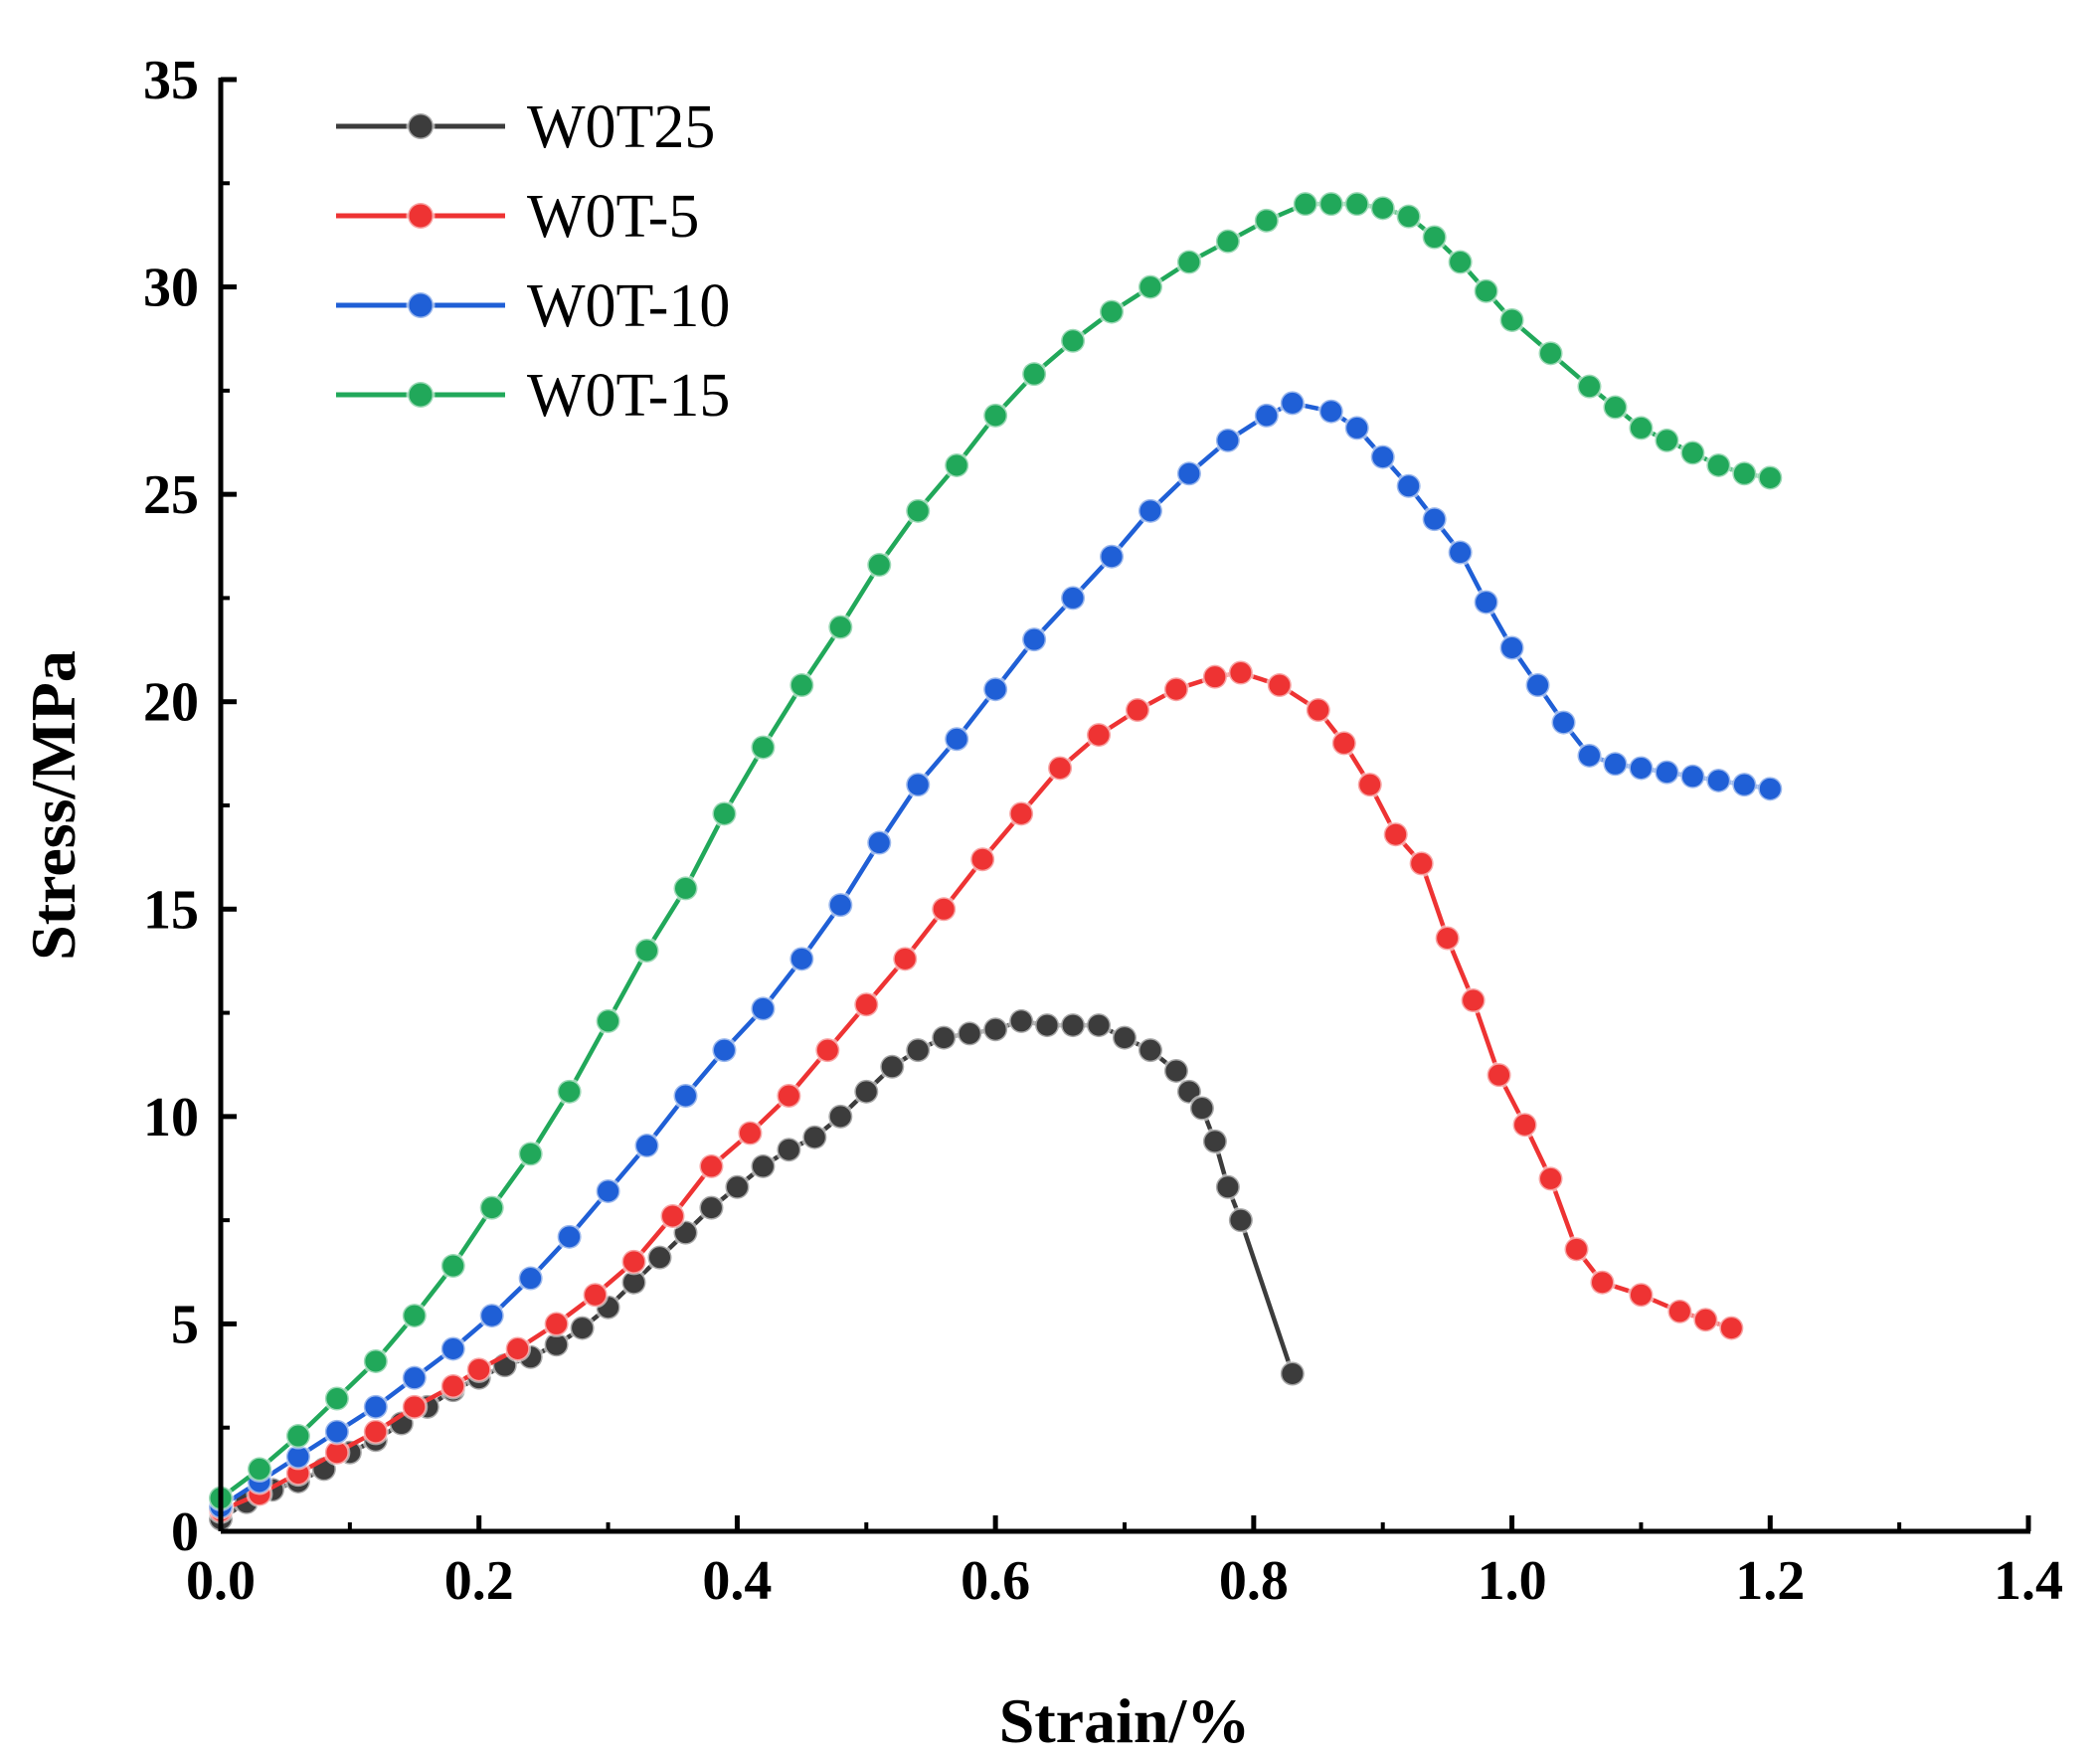  What do you see at coordinates (737, 1581) in the screenshot?
I see `x-tick-label: 0.4` at bounding box center [737, 1581].